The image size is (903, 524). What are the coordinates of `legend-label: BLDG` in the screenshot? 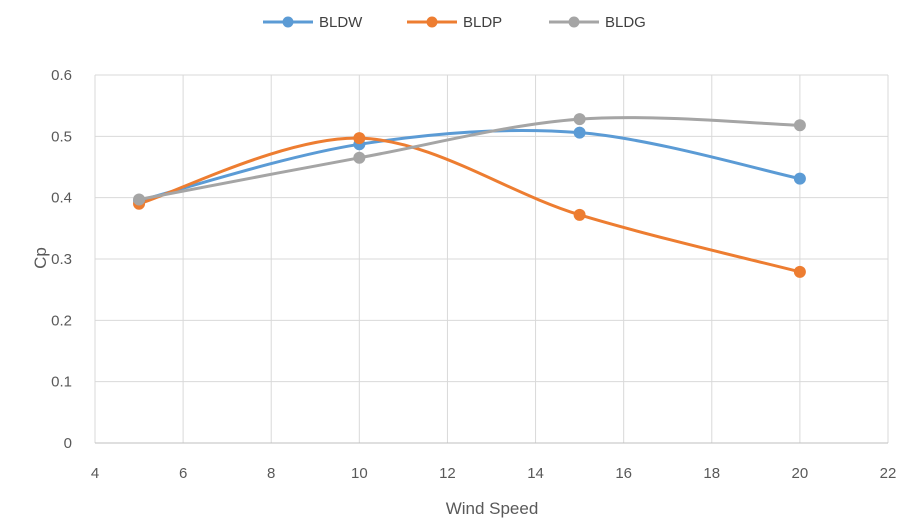 It's located at (625, 22).